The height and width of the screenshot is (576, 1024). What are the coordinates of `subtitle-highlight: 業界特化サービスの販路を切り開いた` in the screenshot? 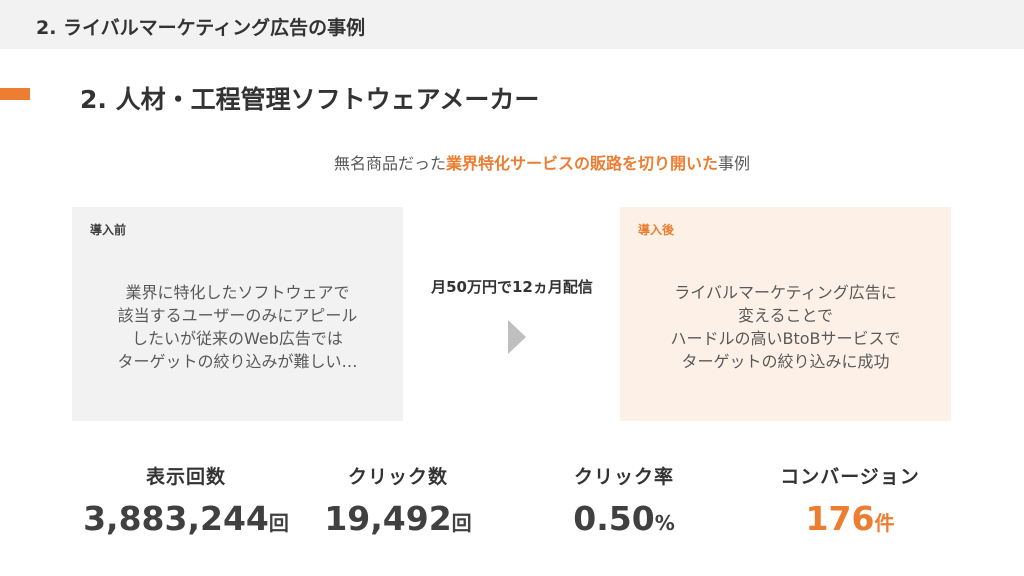 It's located at (581, 163).